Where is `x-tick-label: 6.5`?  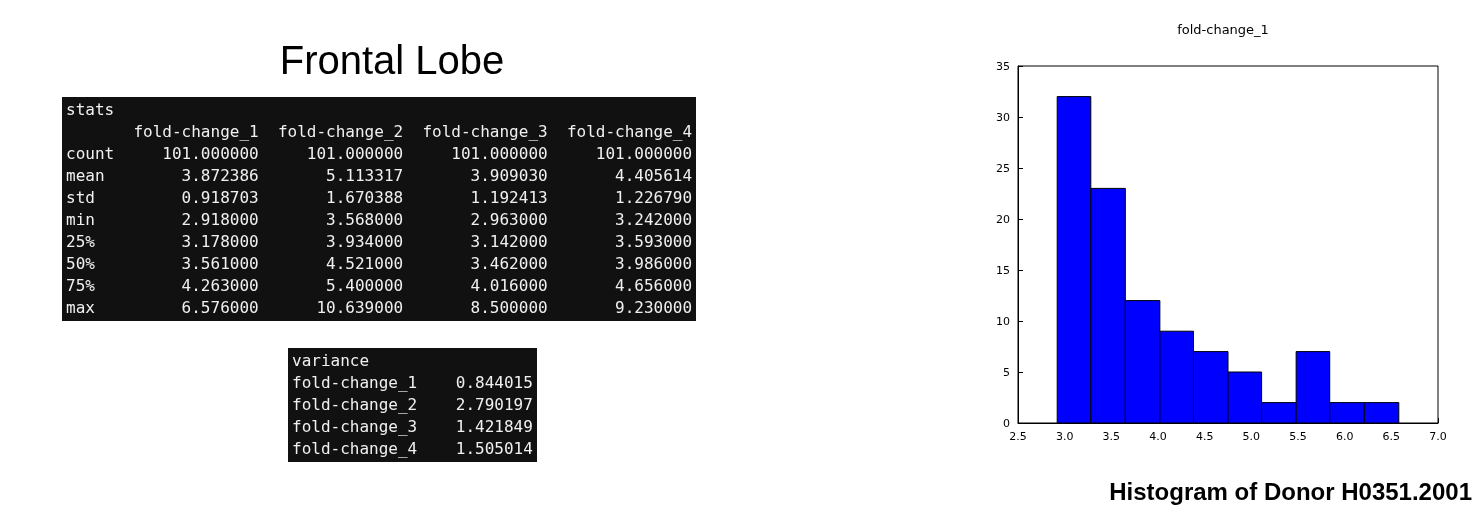
x-tick-label: 6.5 is located at coordinates (1391, 436).